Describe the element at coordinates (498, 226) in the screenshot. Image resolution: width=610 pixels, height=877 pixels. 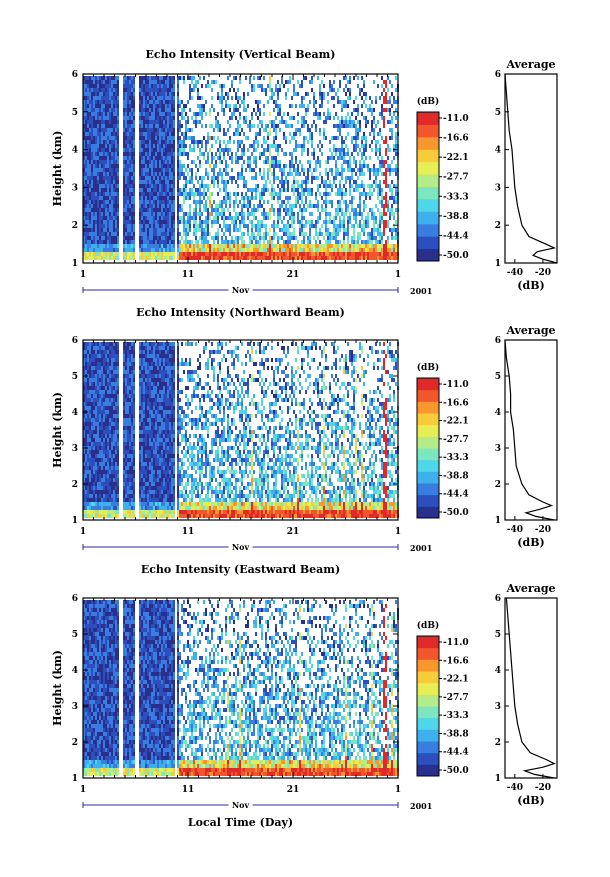
I see `profile-y-tick-label: 2` at that location.